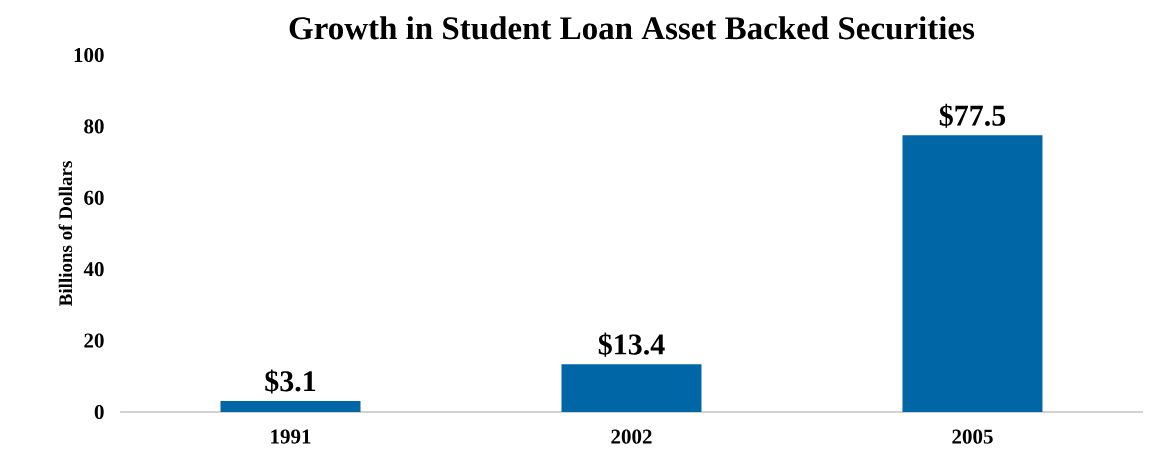  Describe the element at coordinates (972, 115) in the screenshot. I see `data-label: $77.5` at that location.